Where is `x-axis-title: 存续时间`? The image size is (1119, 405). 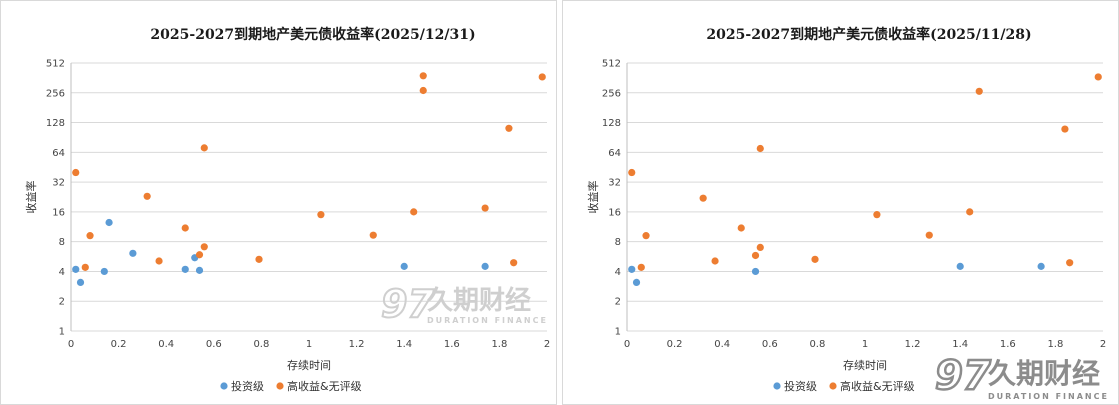
x-axis-title: 存续时间 is located at coordinates (865, 365).